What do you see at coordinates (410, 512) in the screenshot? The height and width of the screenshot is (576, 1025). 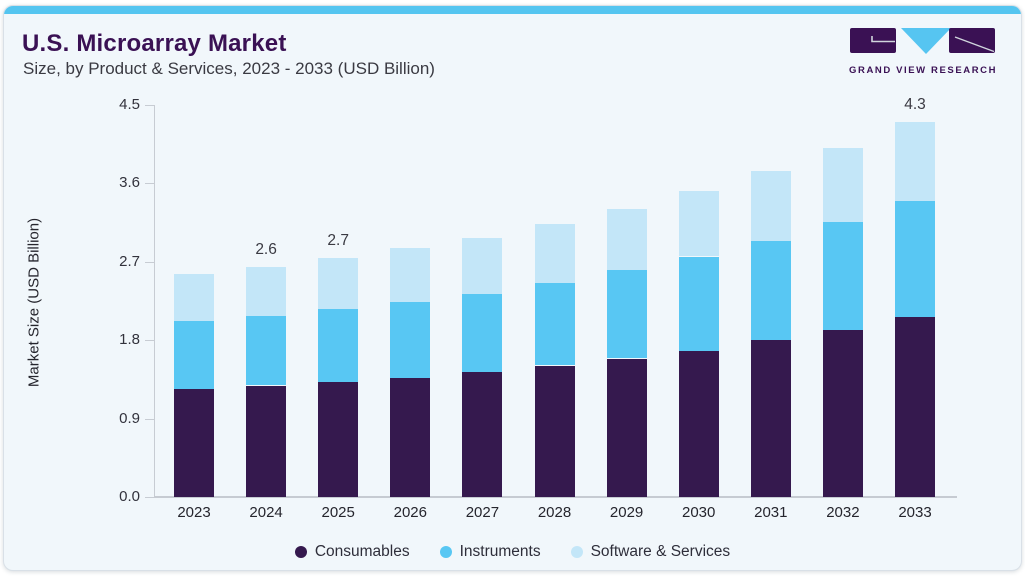 I see `x-axis-tick-label-2026: 2026` at bounding box center [410, 512].